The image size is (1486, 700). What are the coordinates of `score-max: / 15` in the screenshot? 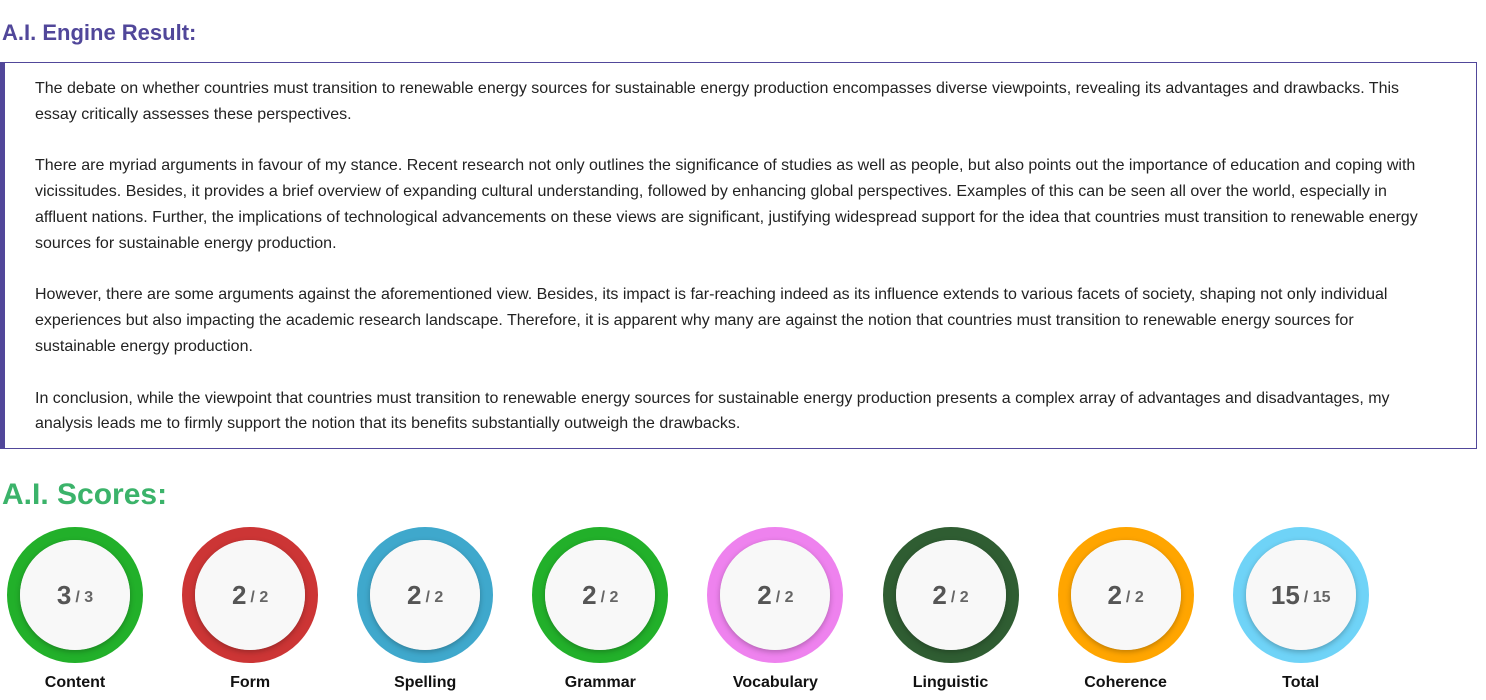 It's located at (1317, 597).